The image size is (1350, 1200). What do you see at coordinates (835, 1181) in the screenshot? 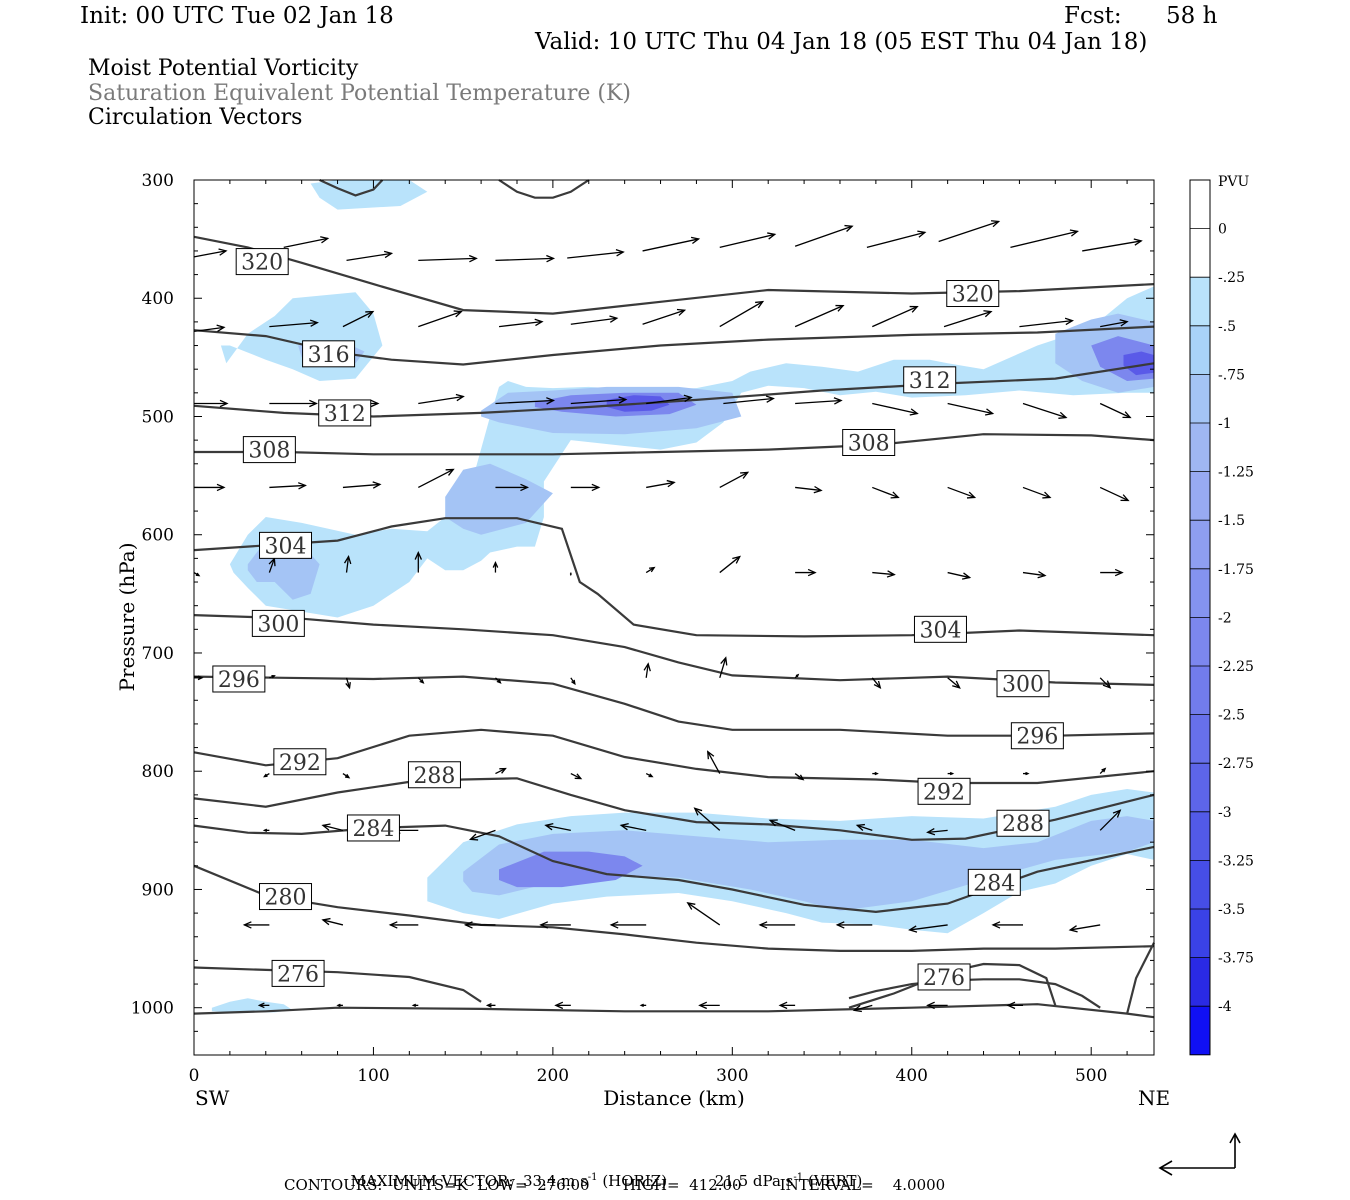
I see `vert-tag: (VERT)` at bounding box center [835, 1181].